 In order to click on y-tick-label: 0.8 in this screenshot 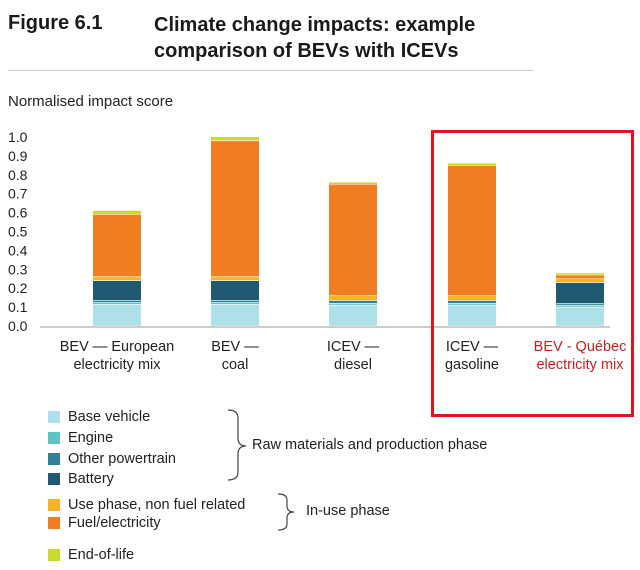, I will do `click(18, 175)`.